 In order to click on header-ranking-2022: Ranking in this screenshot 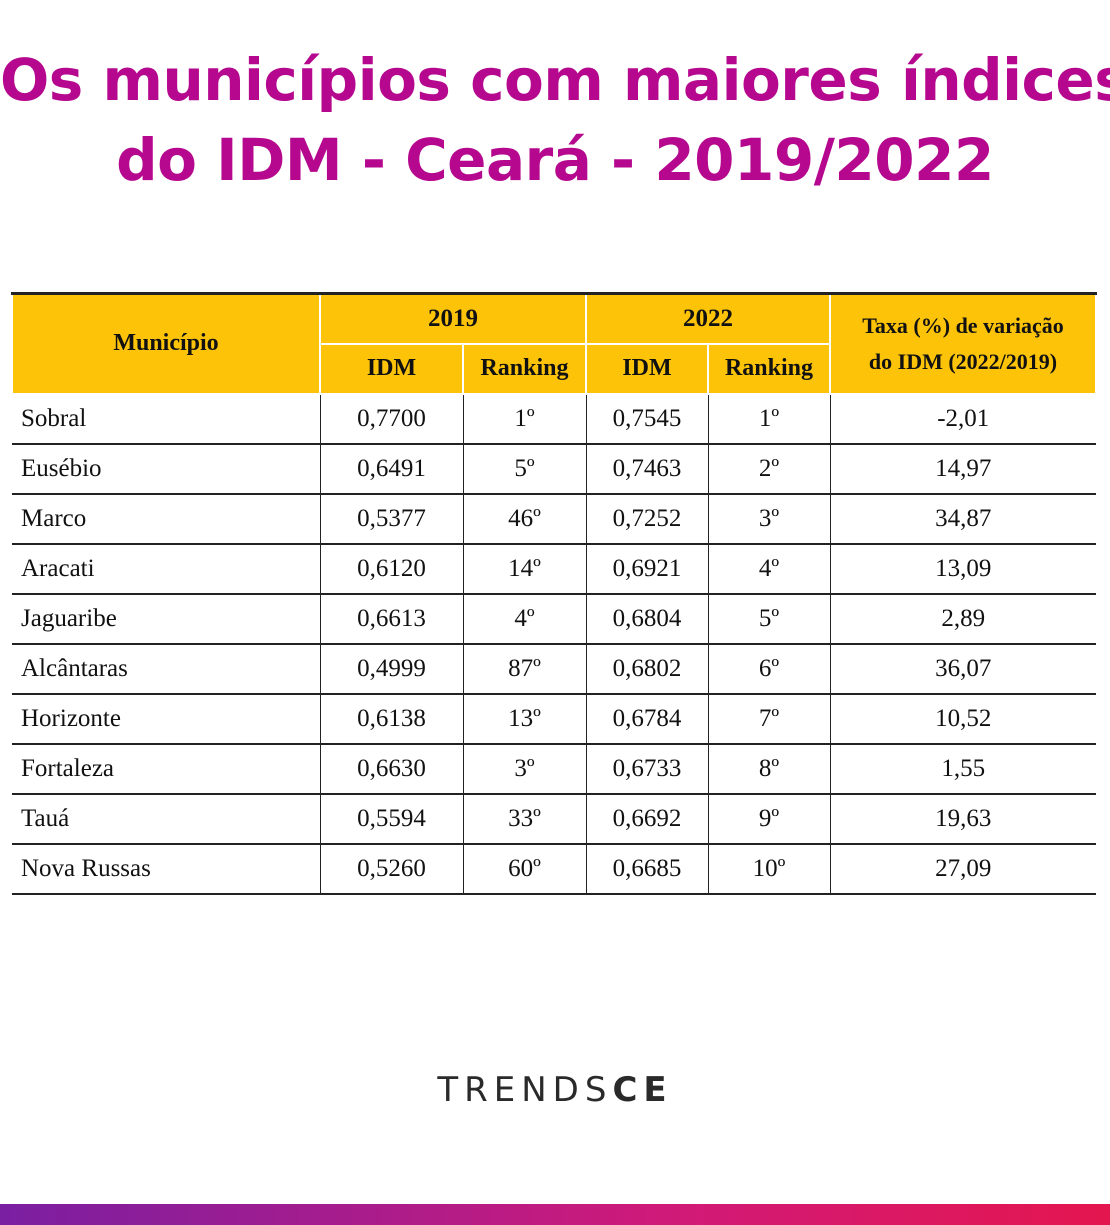, I will do `click(769, 368)`.